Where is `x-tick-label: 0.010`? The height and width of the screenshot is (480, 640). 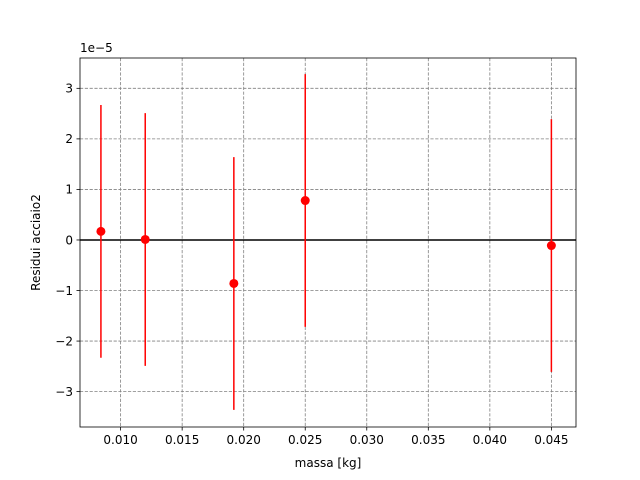 x-tick-label: 0.010 is located at coordinates (120, 440).